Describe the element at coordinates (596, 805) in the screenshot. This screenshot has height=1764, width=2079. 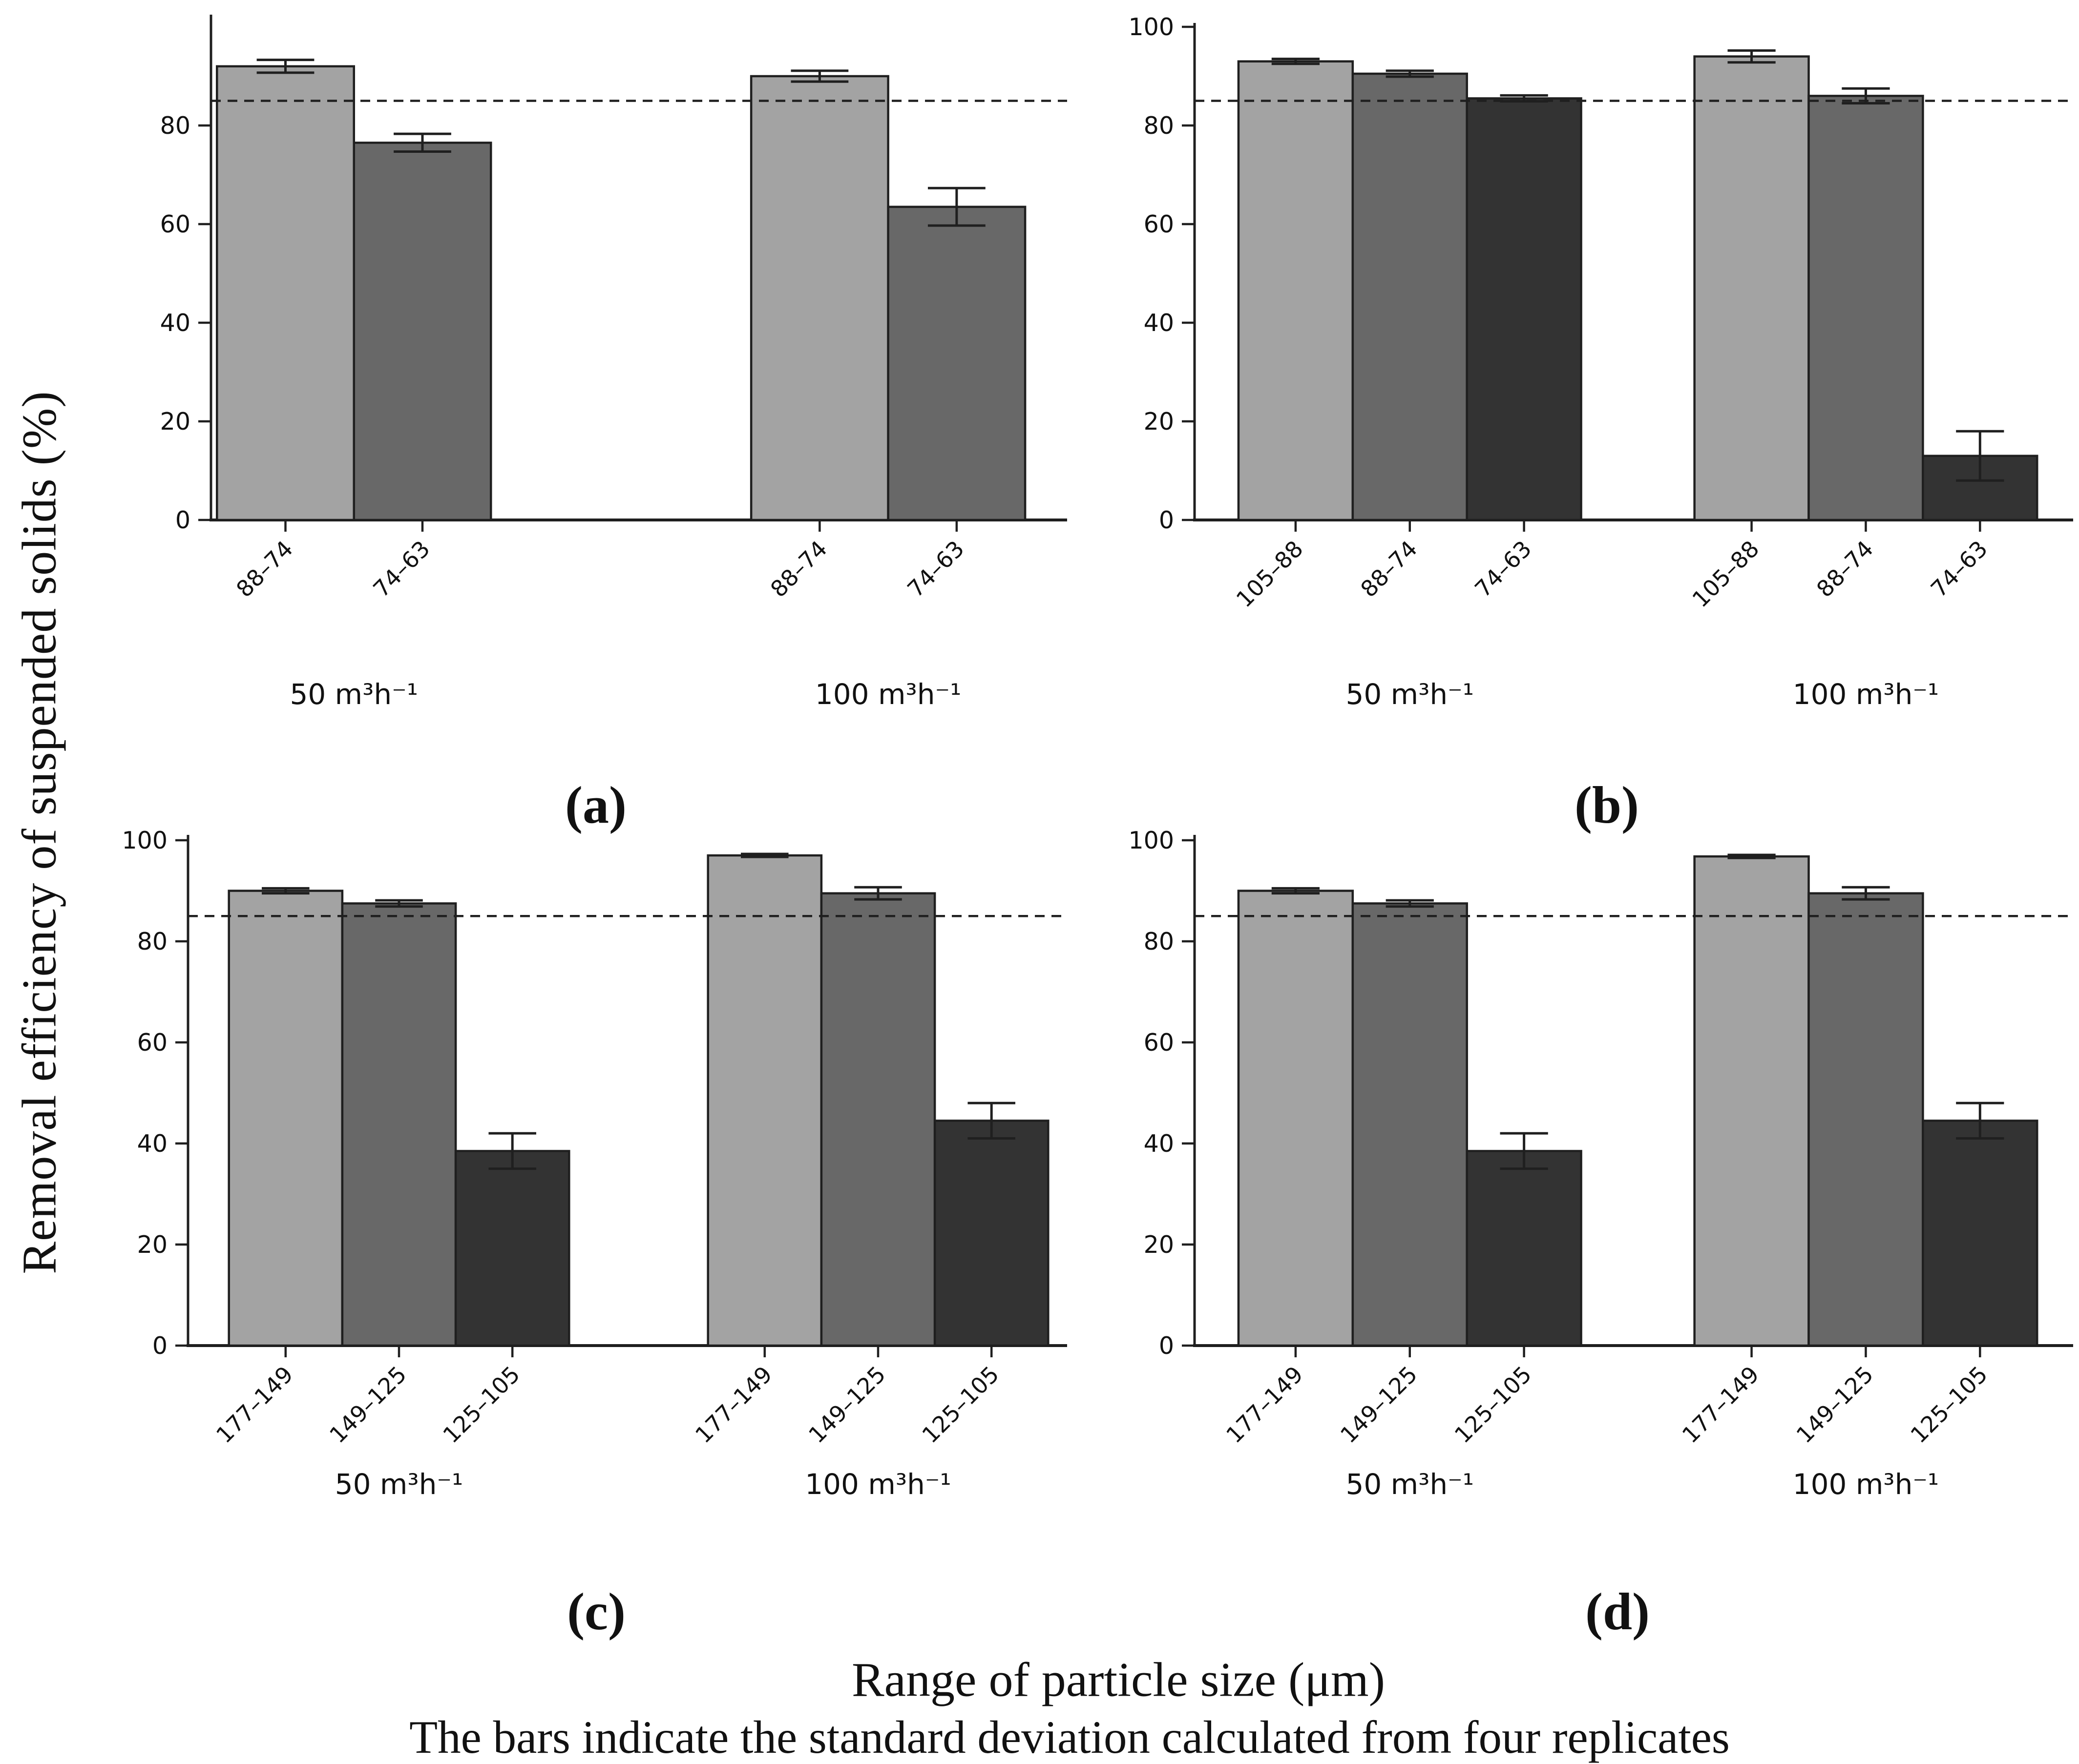
I see `panel-label-a: (a)` at that location.